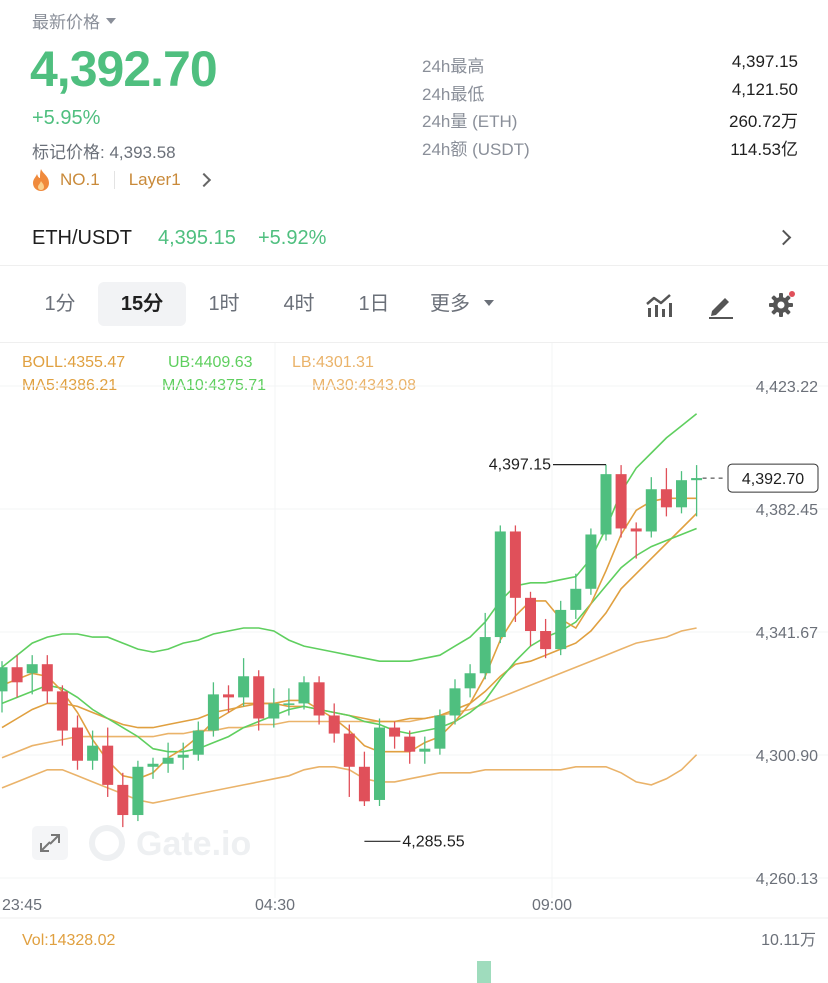 The width and height of the screenshot is (828, 983). Describe the element at coordinates (142, 304) in the screenshot. I see `tab-15m: 15分` at that location.